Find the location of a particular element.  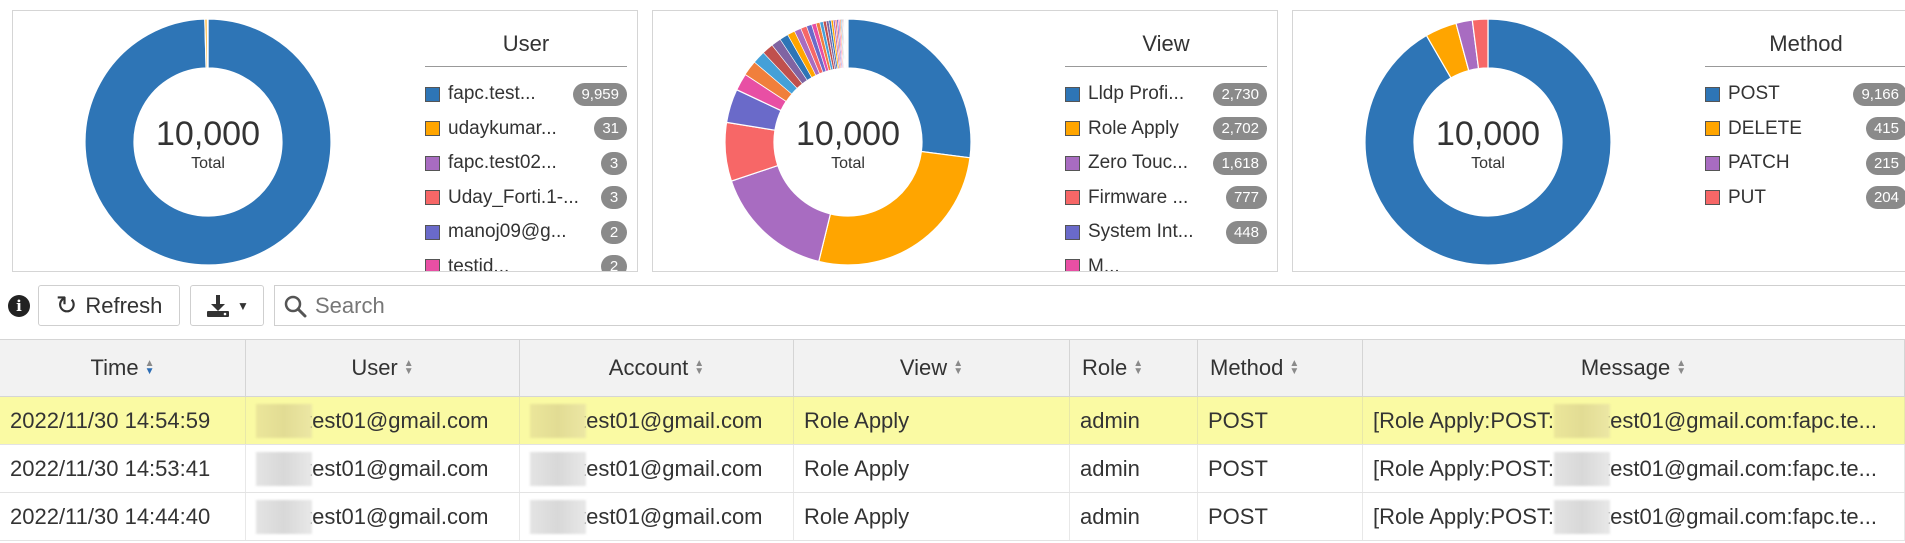

legend-item: manoj09@g... 2 is located at coordinates (526, 232).